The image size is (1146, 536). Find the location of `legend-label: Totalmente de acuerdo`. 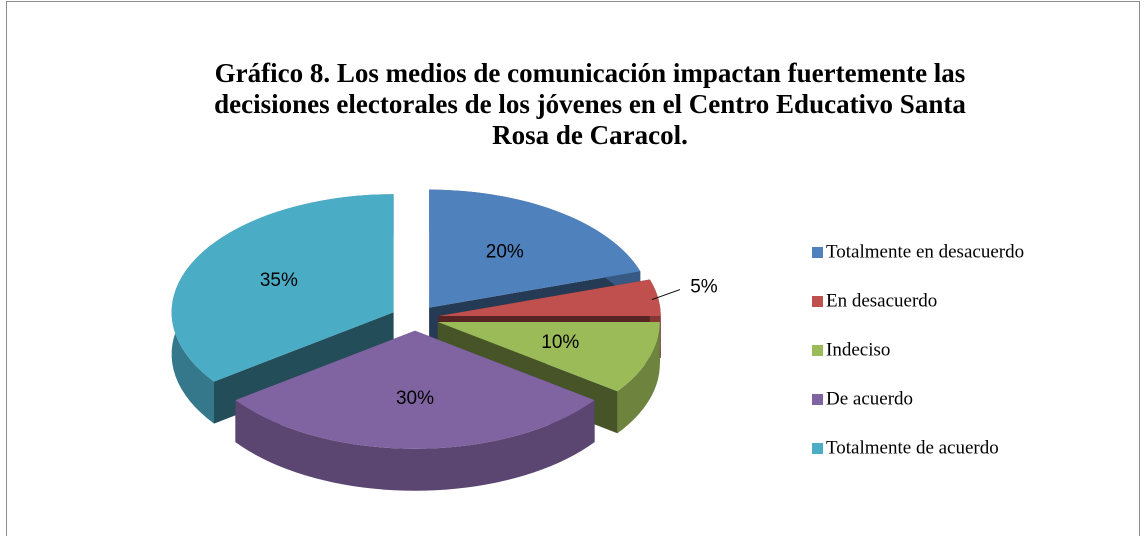

legend-label: Totalmente de acuerdo is located at coordinates (912, 447).